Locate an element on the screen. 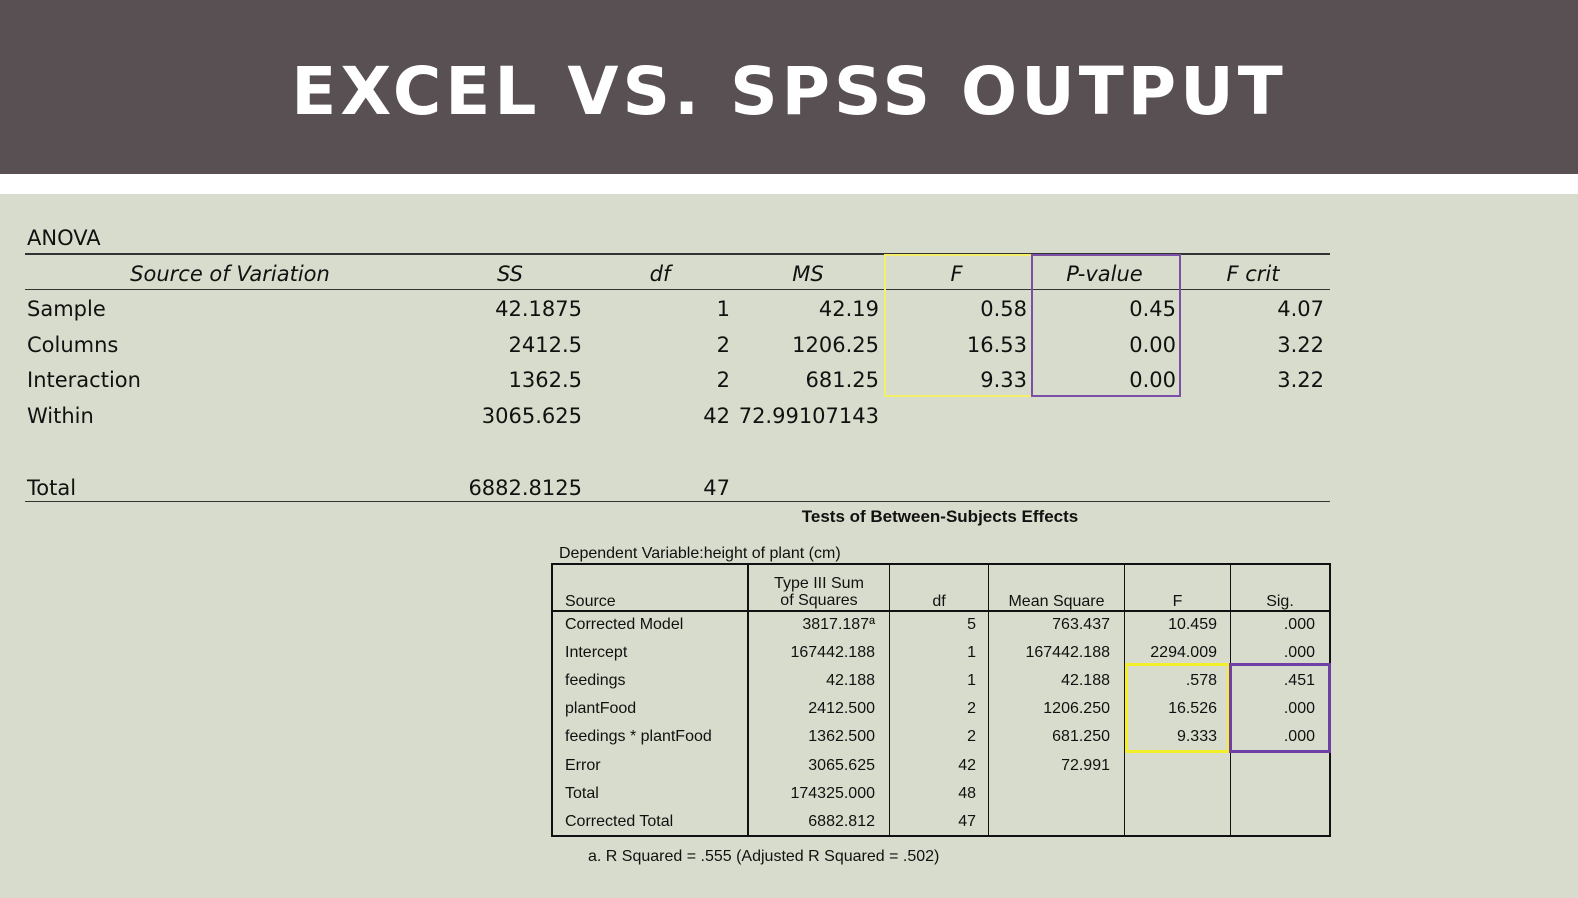  excel-anova-title: ANOVA is located at coordinates (64, 238).